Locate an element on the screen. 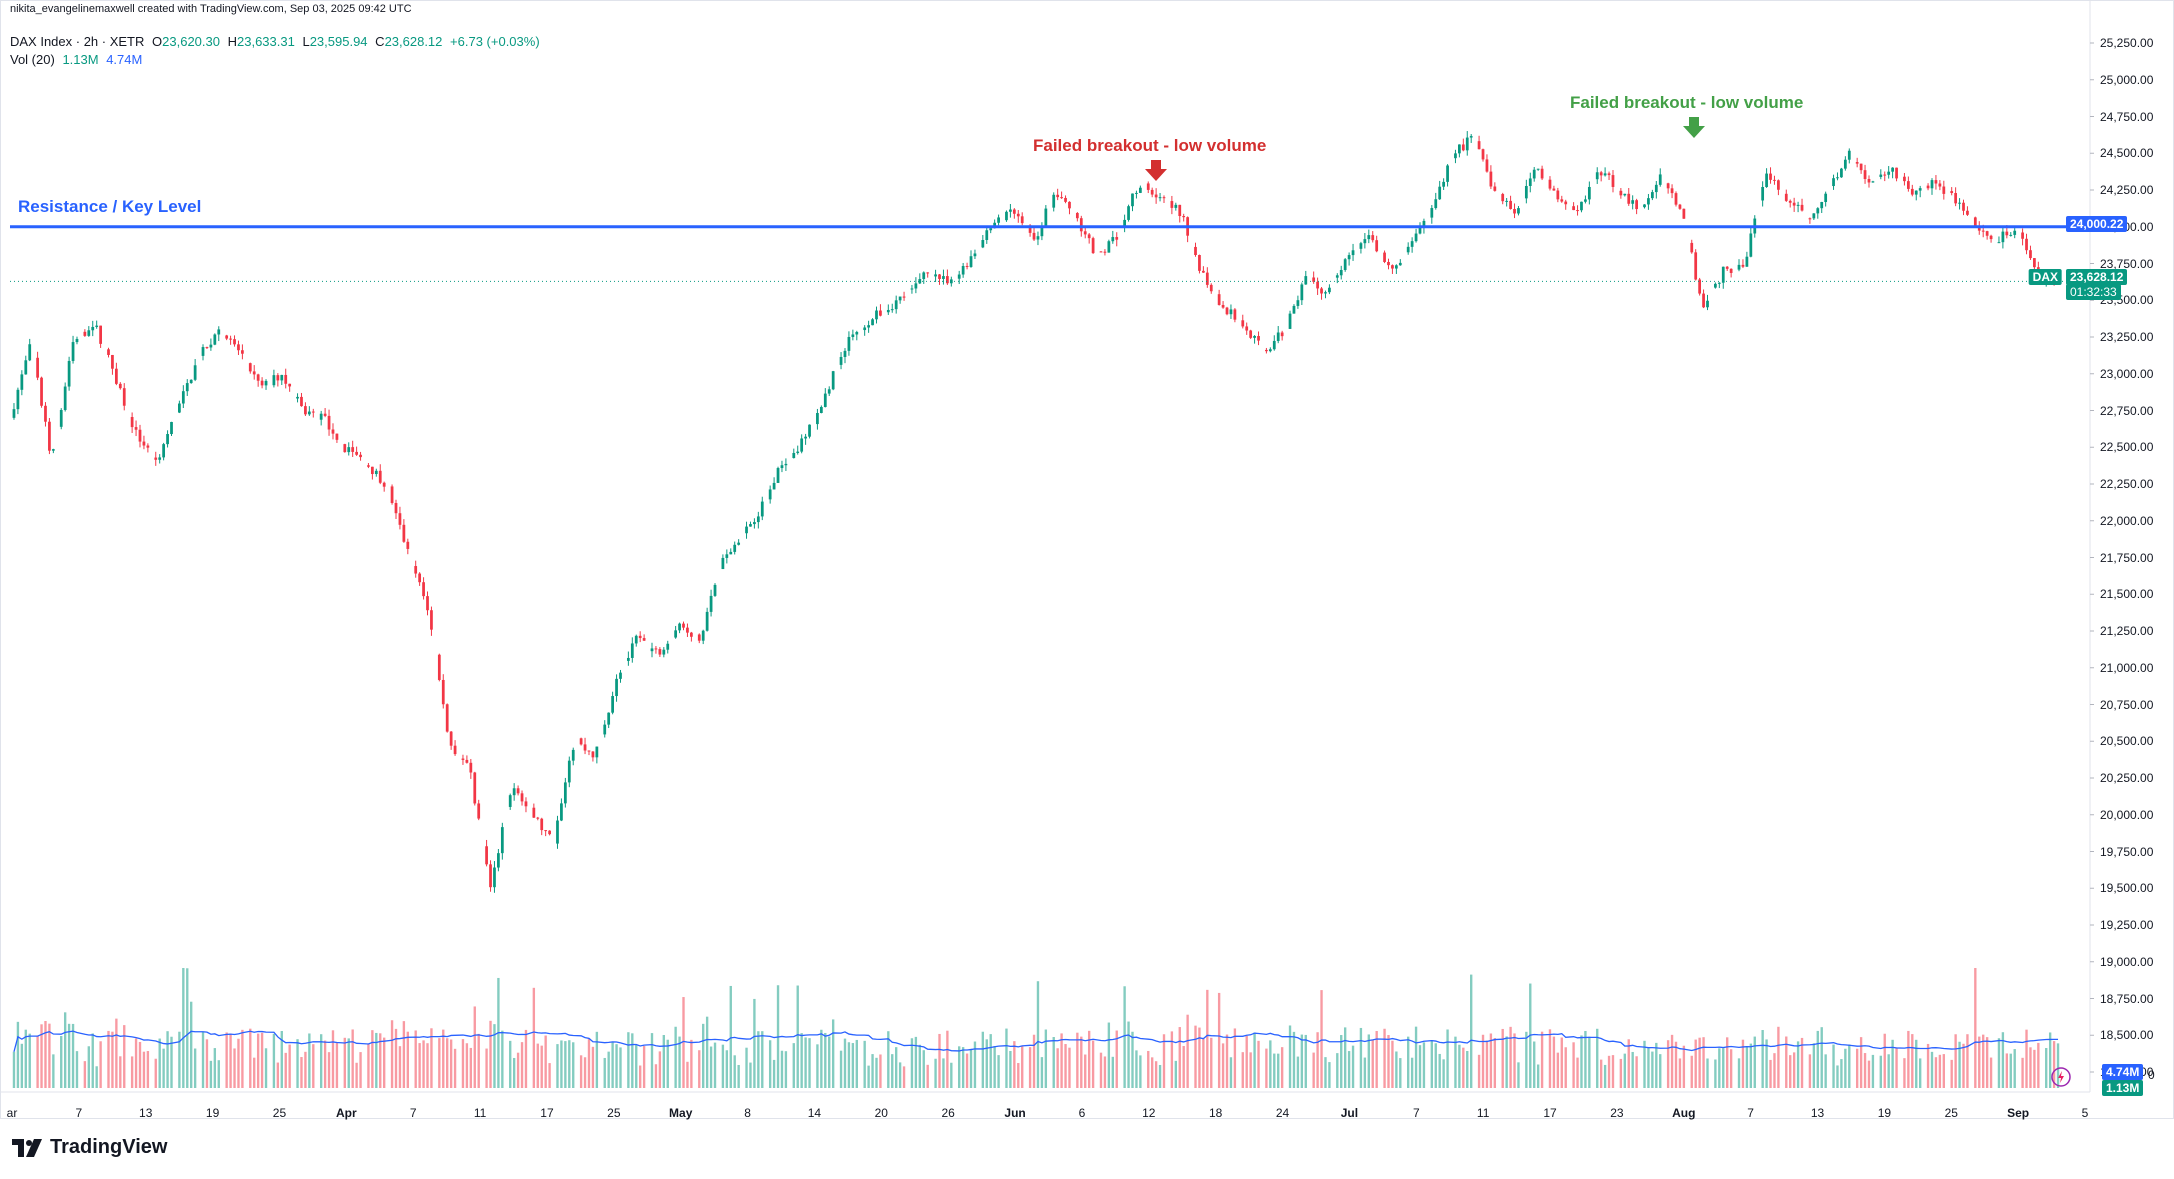  resistance-annotation: Resistance / Key Level is located at coordinates (110, 206).